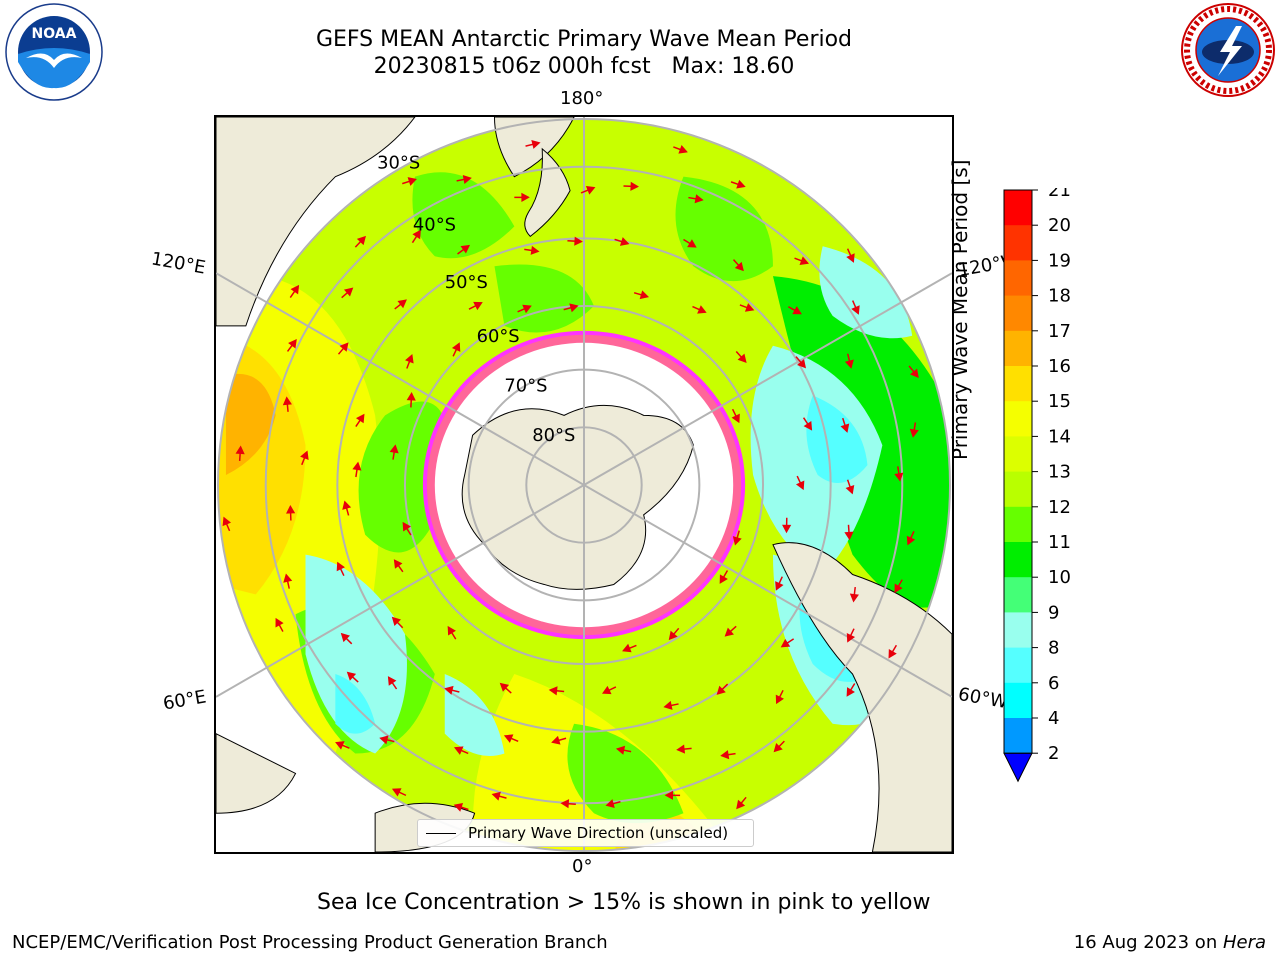 The height and width of the screenshot is (960, 1280). What do you see at coordinates (1059, 542) in the screenshot?
I see `colorbar-tick-label: 11` at bounding box center [1059, 542].